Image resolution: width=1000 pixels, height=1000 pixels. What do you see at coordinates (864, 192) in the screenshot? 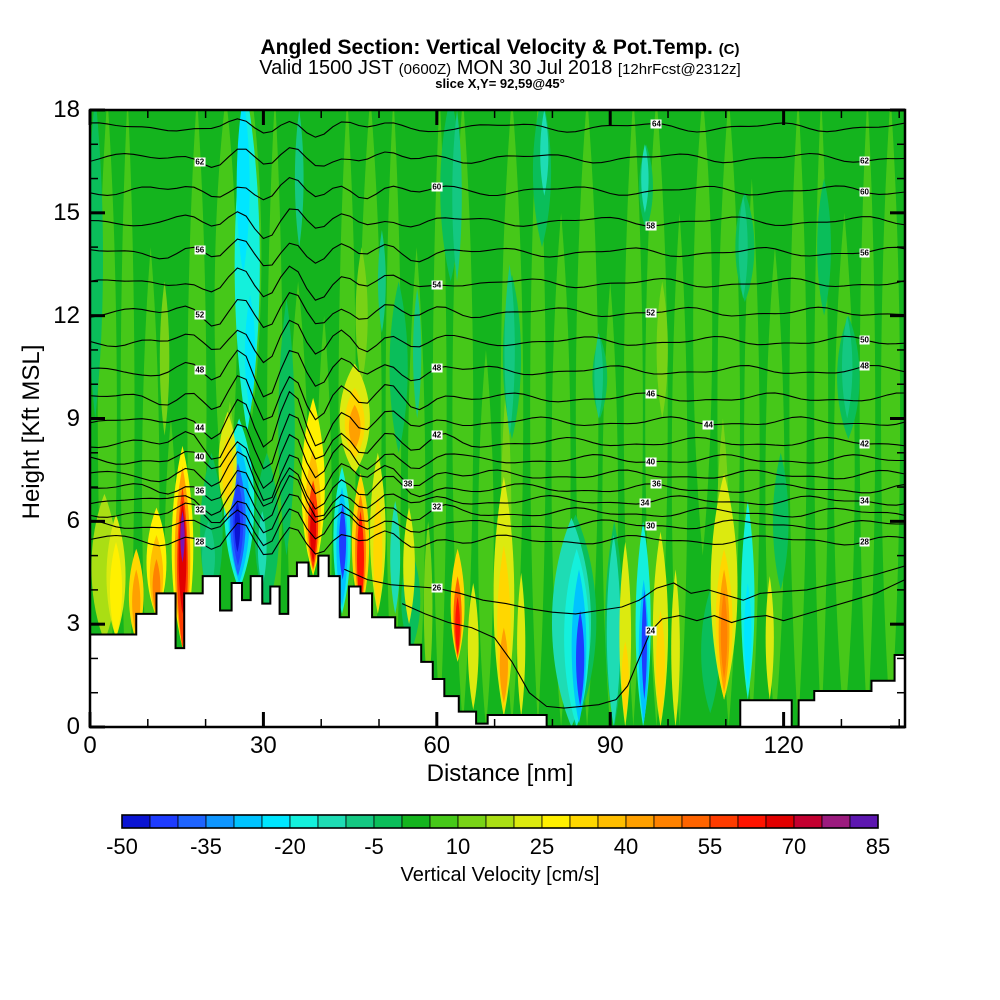
I see `contour-label: 60` at bounding box center [864, 192].